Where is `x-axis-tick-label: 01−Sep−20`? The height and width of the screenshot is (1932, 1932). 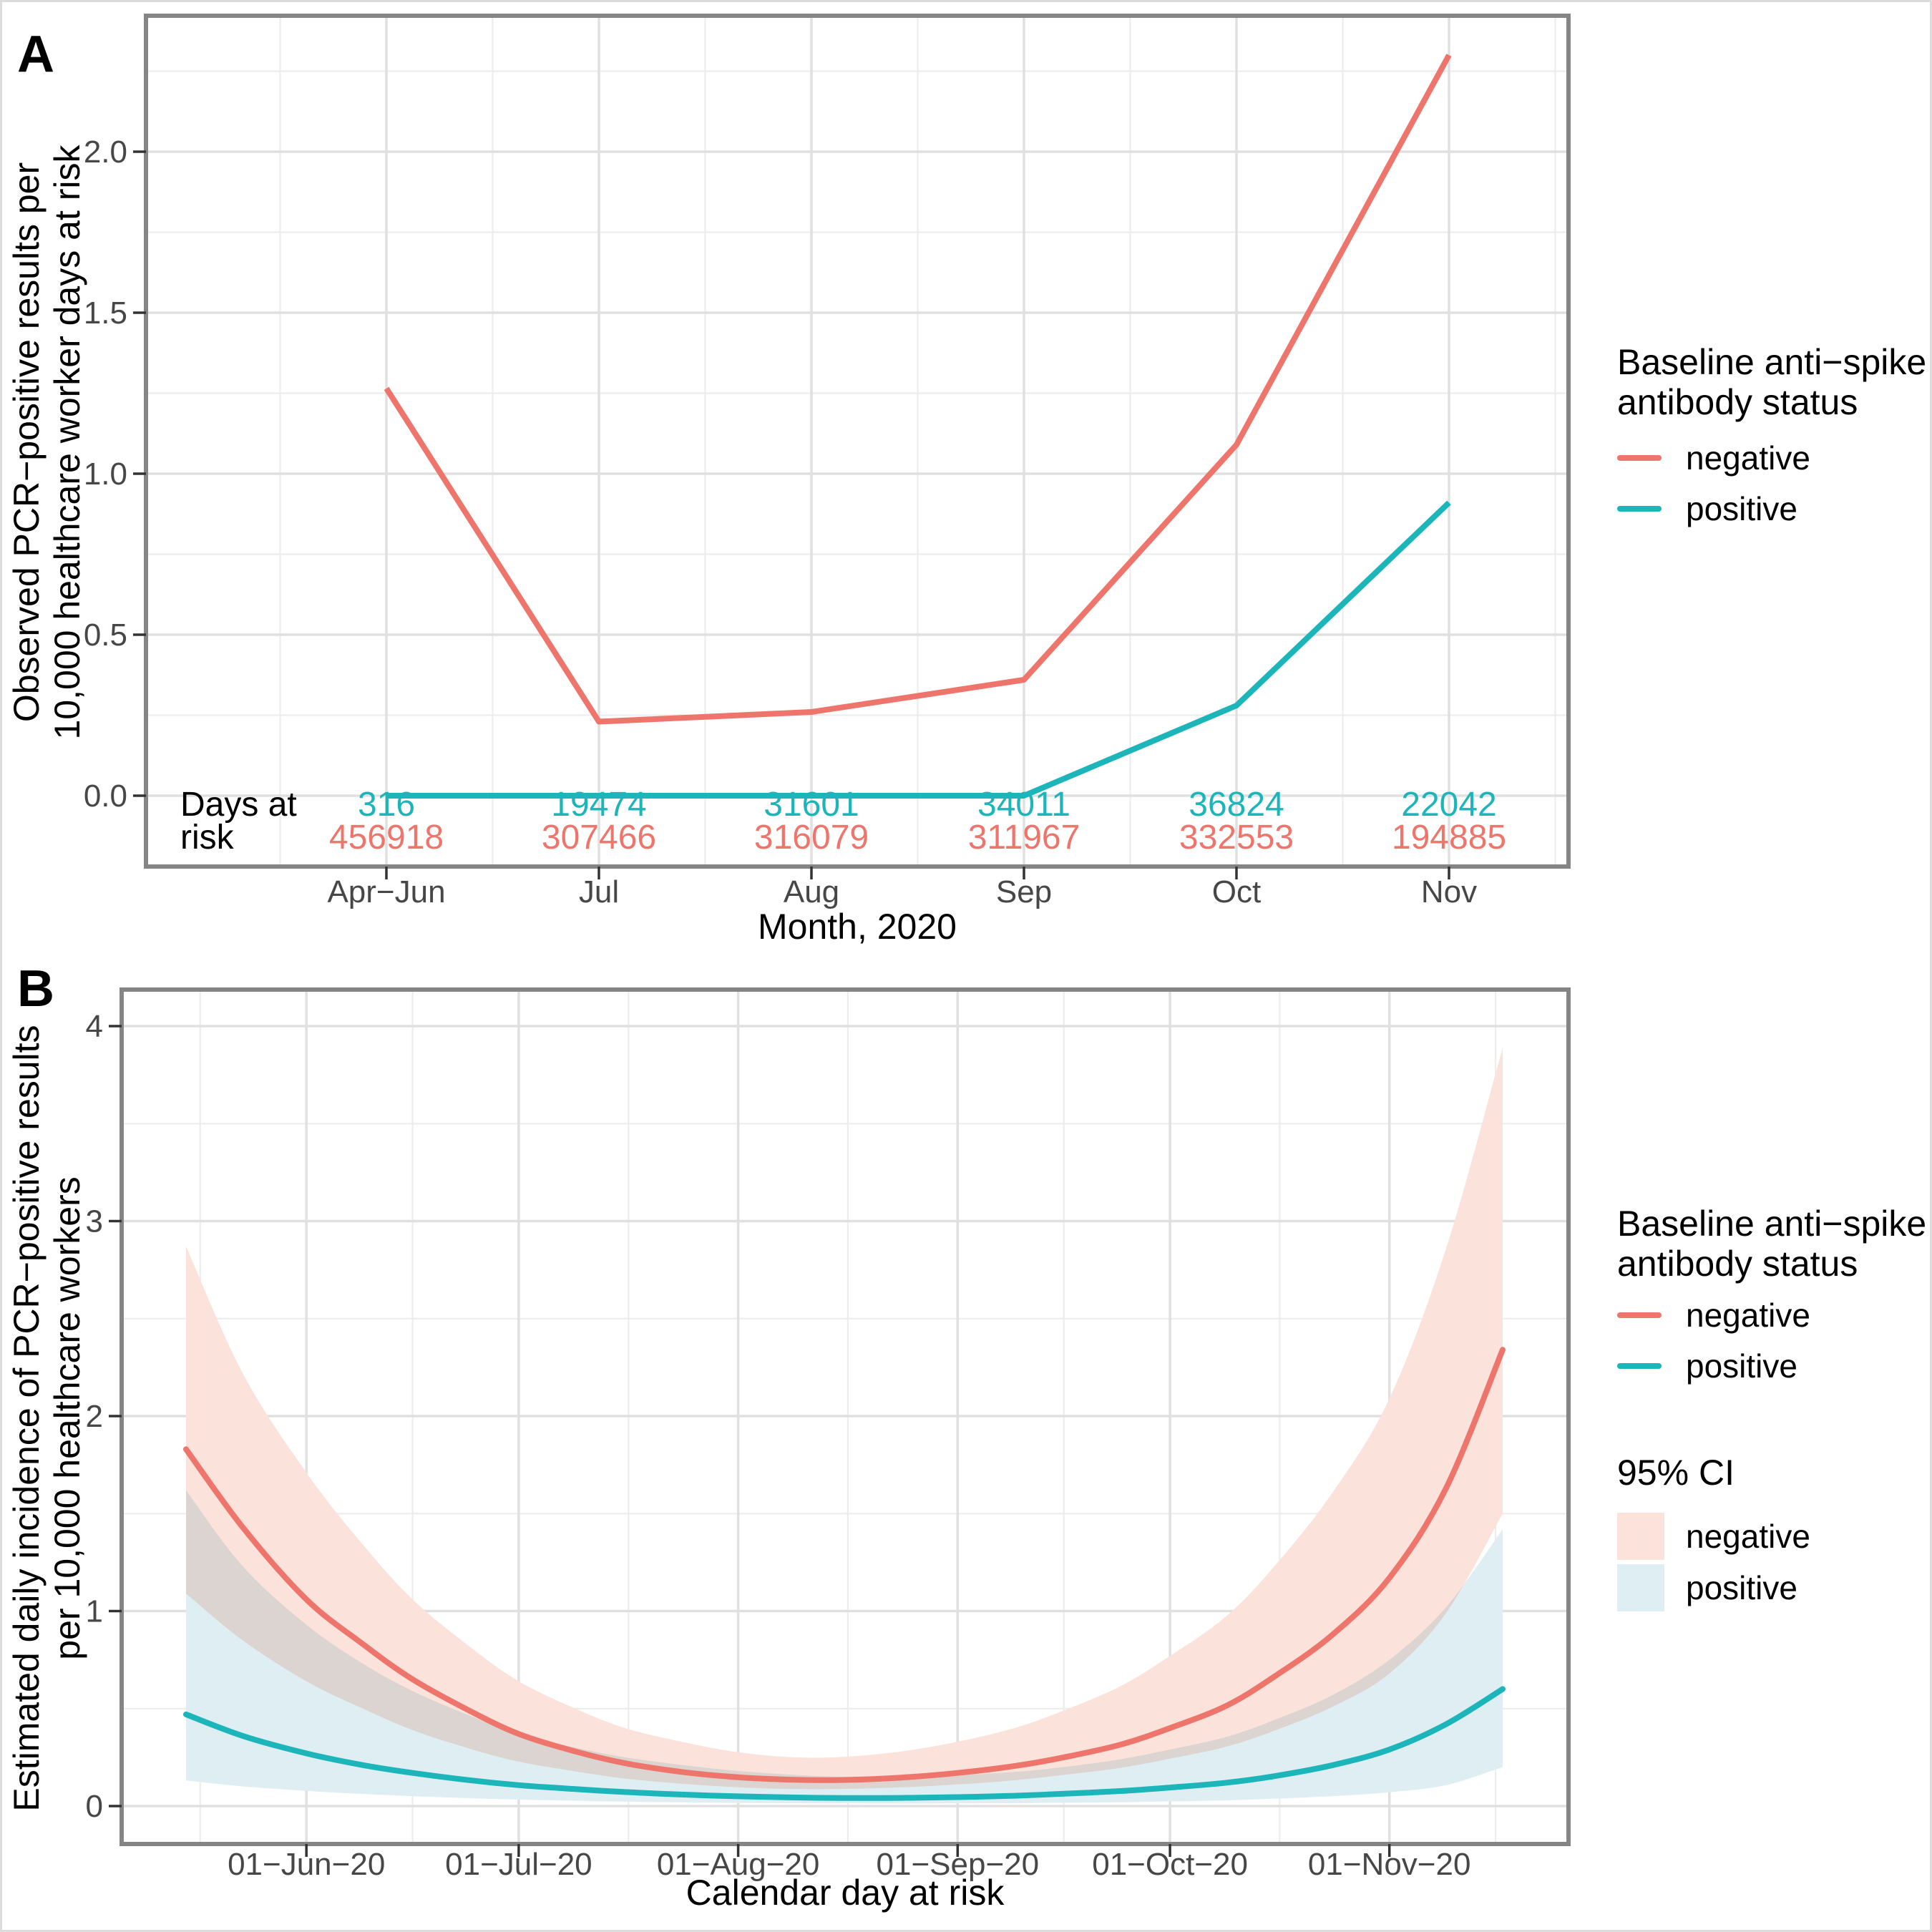
x-axis-tick-label: 01−Sep−20 is located at coordinates (958, 1864).